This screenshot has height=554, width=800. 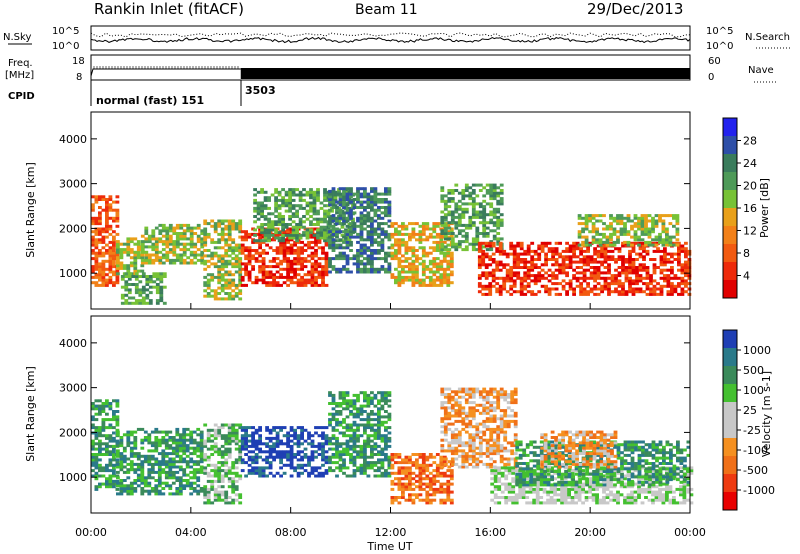 What do you see at coordinates (767, 37) in the screenshot?
I see `nsearch-label: N.Search` at bounding box center [767, 37].